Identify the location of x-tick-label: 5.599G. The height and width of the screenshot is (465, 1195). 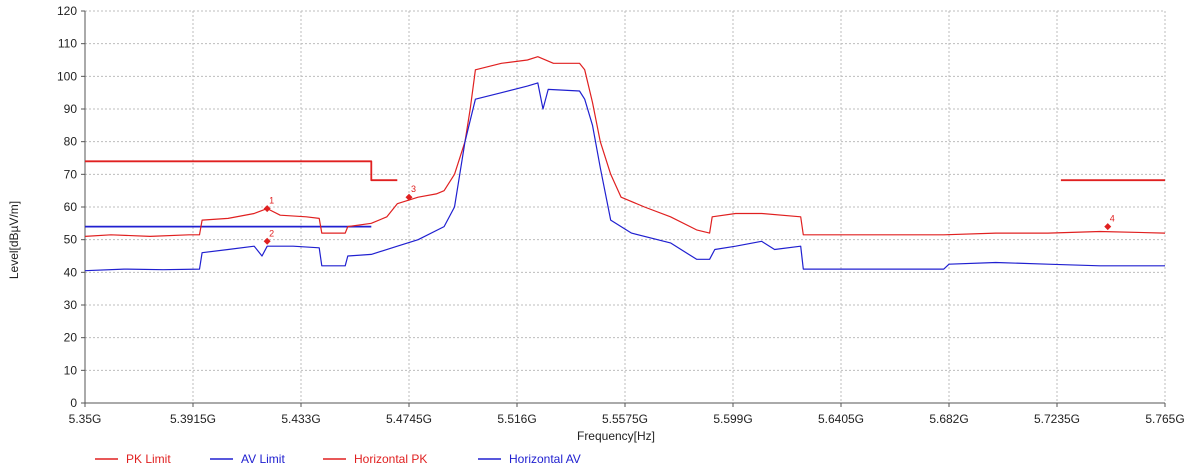
(732, 419).